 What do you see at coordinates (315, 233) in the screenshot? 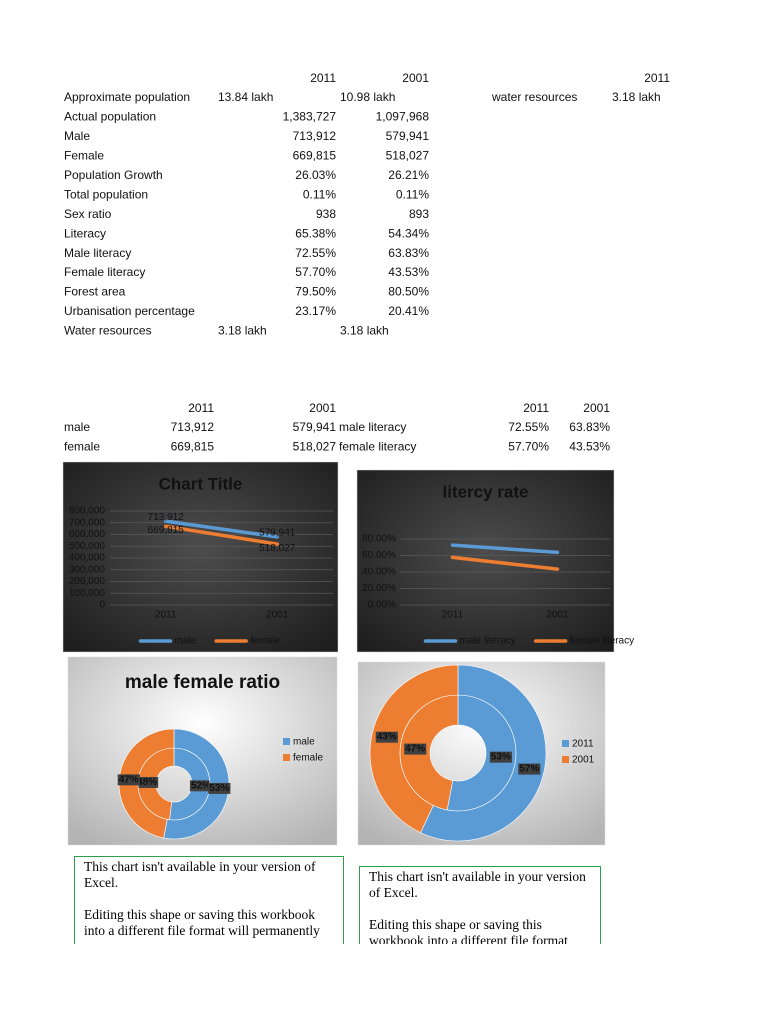
I see `cell: 65.38%` at bounding box center [315, 233].